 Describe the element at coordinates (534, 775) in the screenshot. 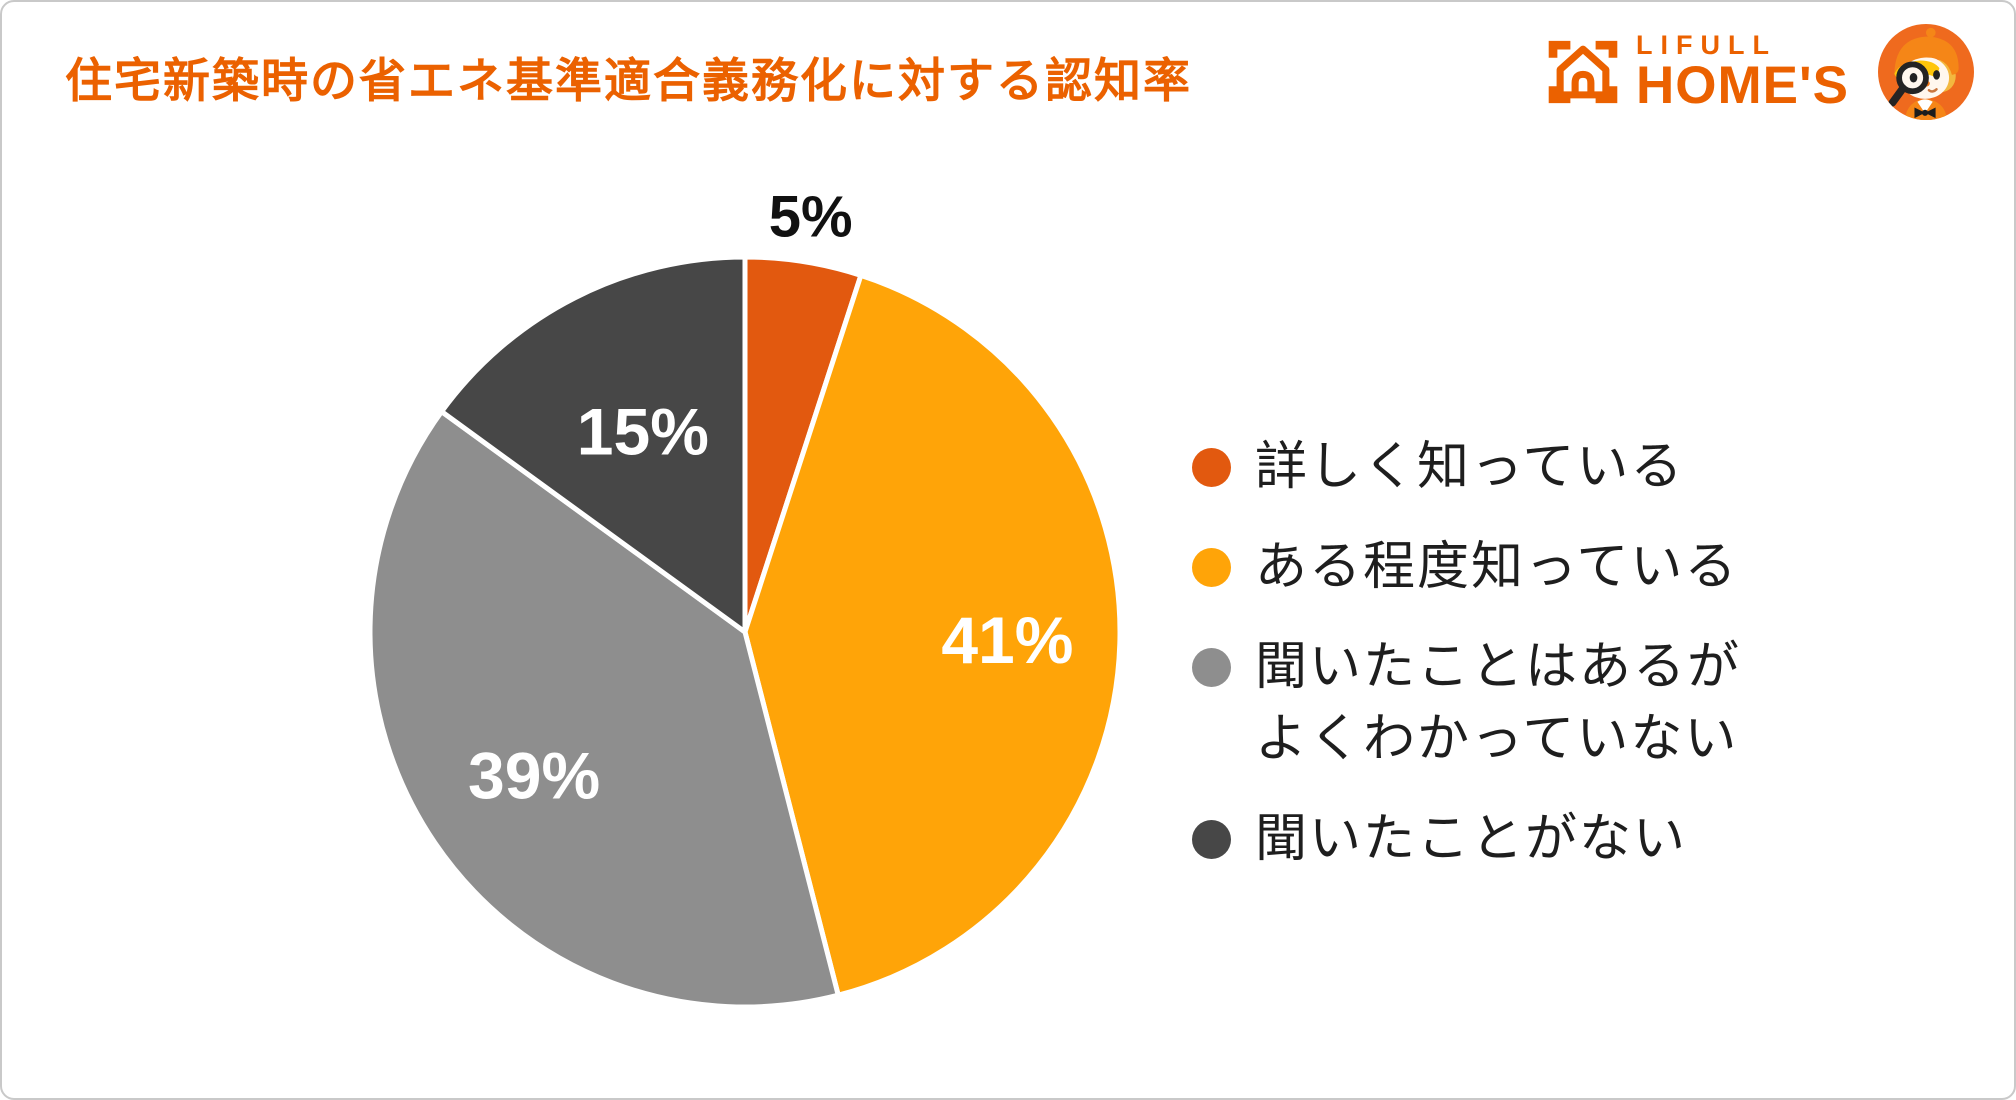

I see `pie-slice-label-3: 39%` at that location.